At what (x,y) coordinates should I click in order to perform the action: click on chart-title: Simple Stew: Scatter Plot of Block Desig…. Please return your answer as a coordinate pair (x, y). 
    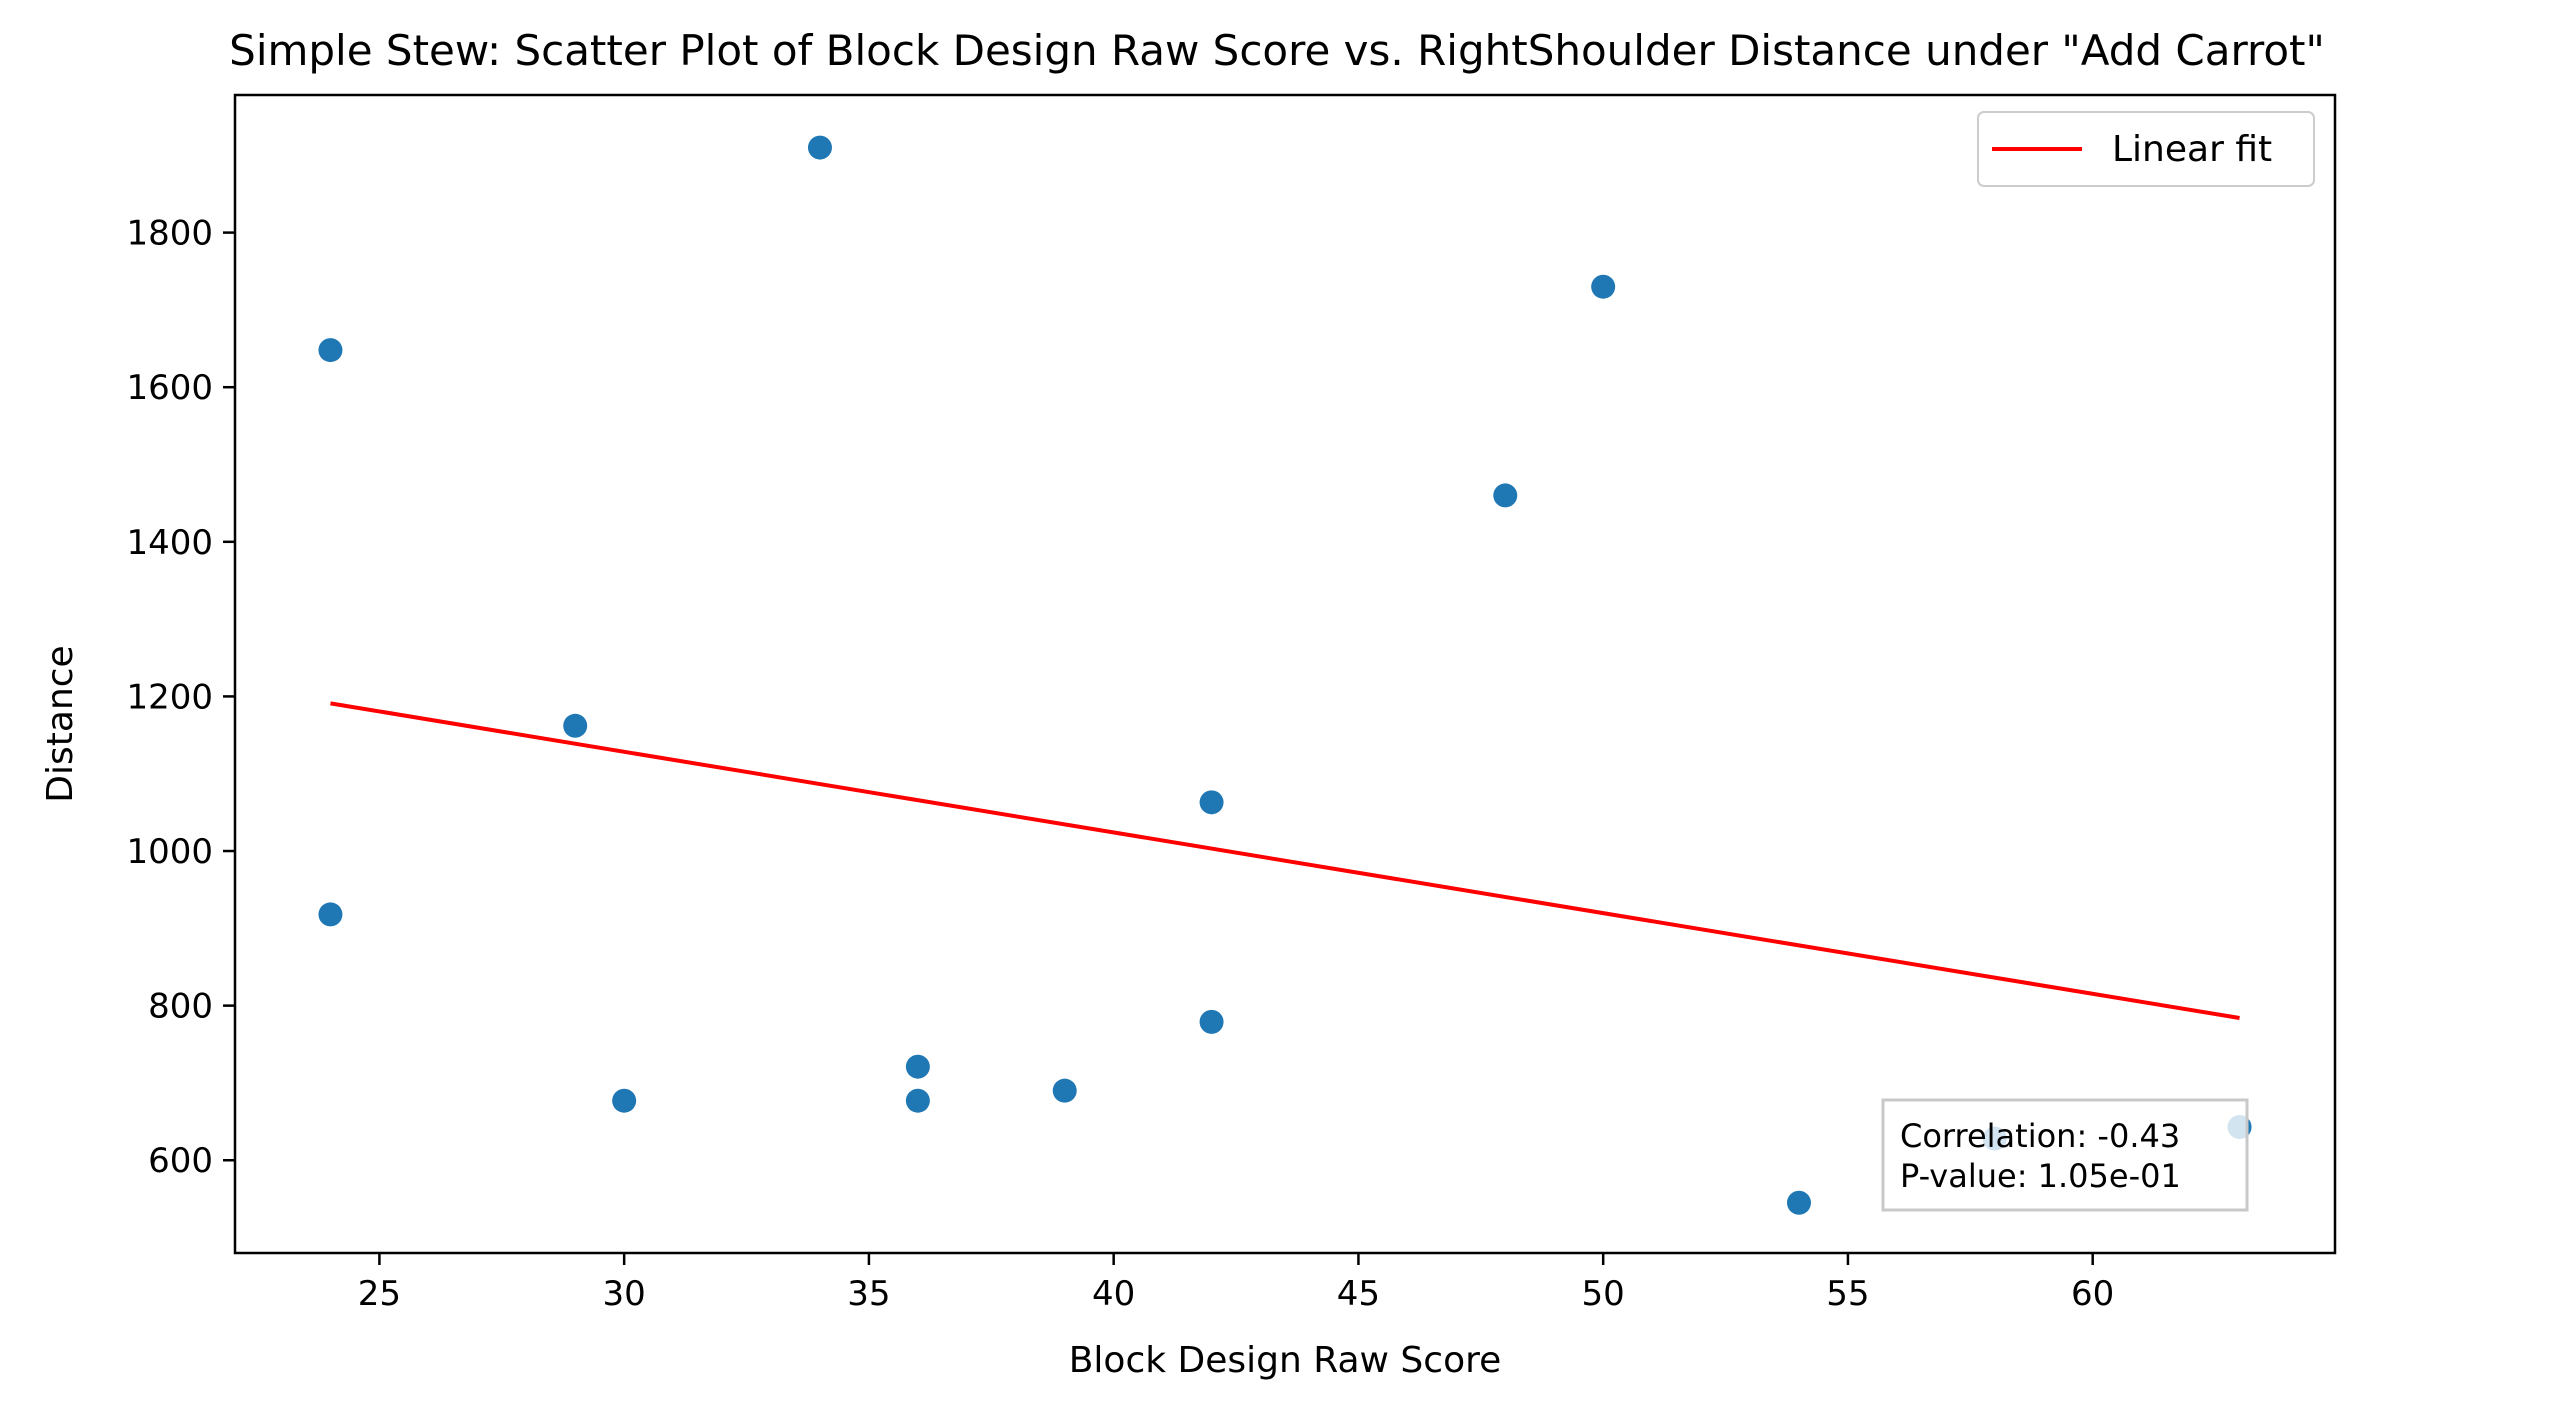
    Looking at the image, I should click on (1277, 50).